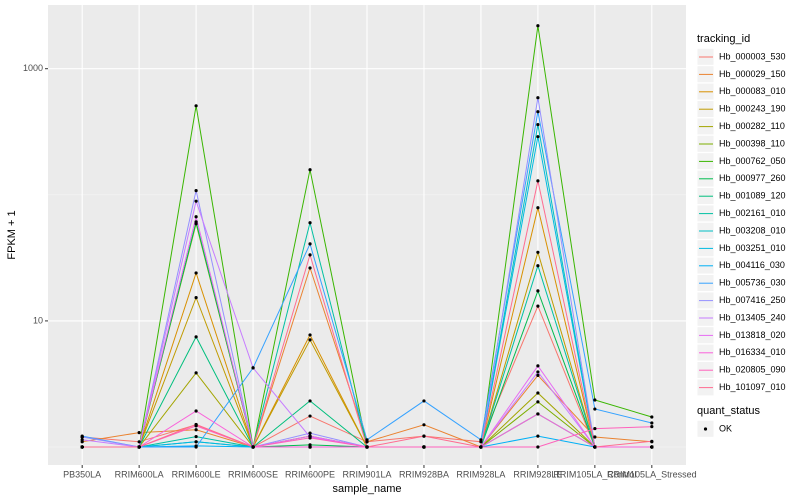 This screenshot has height=500, width=800. I want to click on legend-label: Hb_002161_010, so click(752, 213).